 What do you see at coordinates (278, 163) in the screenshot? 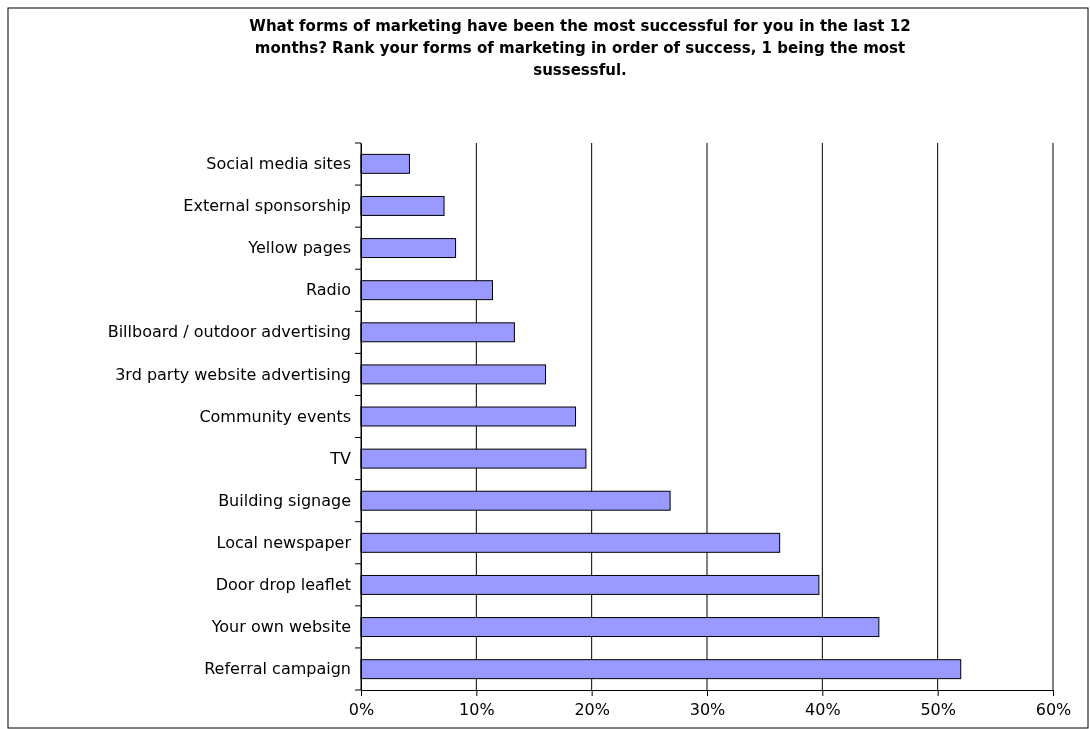
I see `y-tick-label: Social media sites` at bounding box center [278, 163].